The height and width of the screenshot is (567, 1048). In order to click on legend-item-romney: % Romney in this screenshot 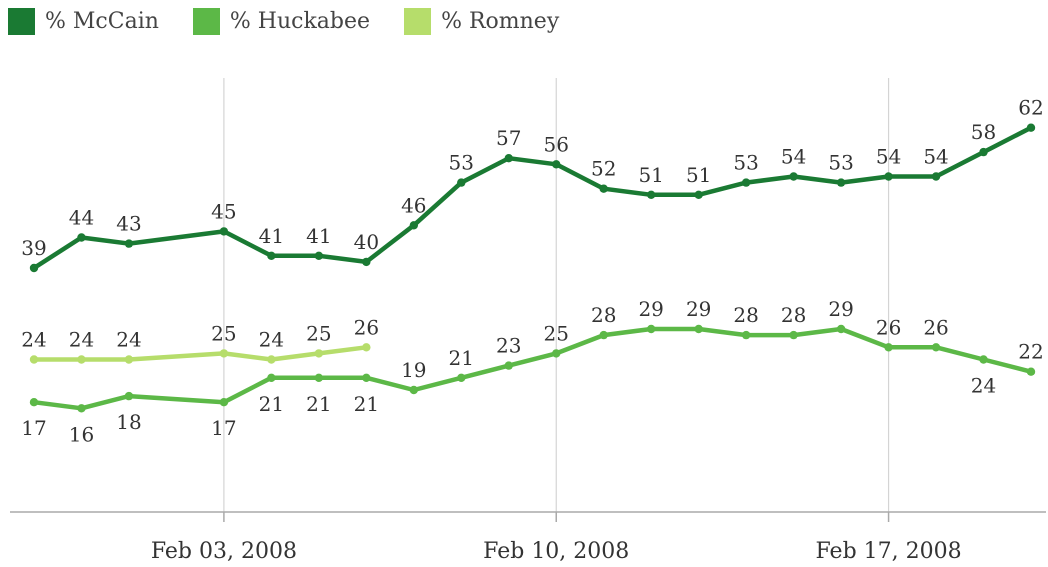, I will do `click(482, 21)`.